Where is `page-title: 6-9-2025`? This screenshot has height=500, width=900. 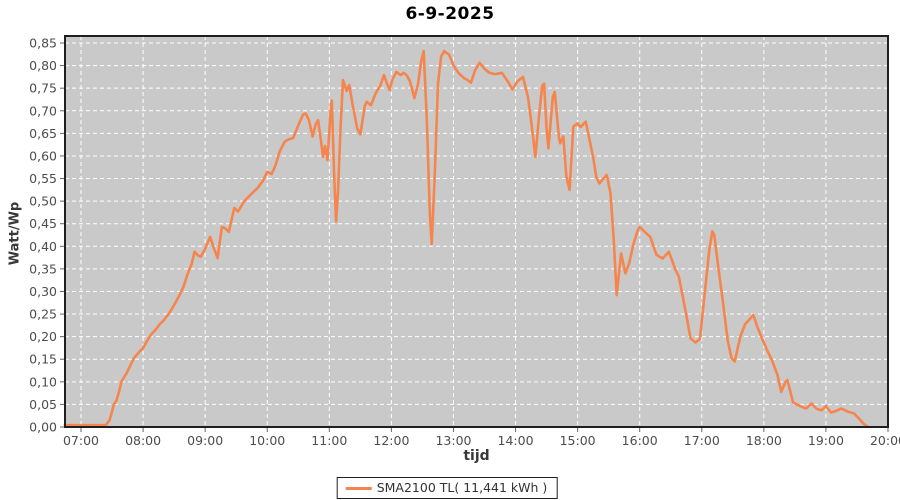
page-title: 6-9-2025 is located at coordinates (450, 14).